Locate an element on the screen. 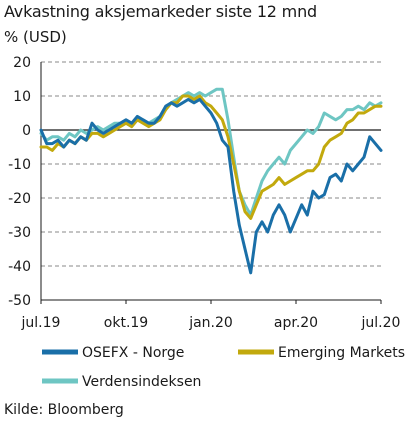  y-tick-label: 10 is located at coordinates (22, 97).